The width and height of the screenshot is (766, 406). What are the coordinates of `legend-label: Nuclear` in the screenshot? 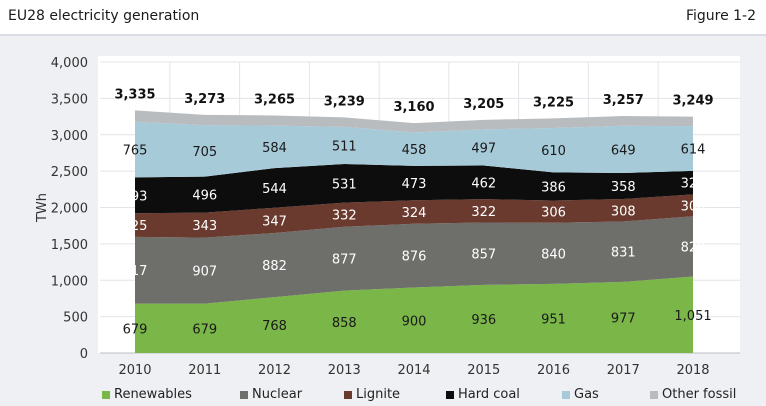 It's located at (277, 394).